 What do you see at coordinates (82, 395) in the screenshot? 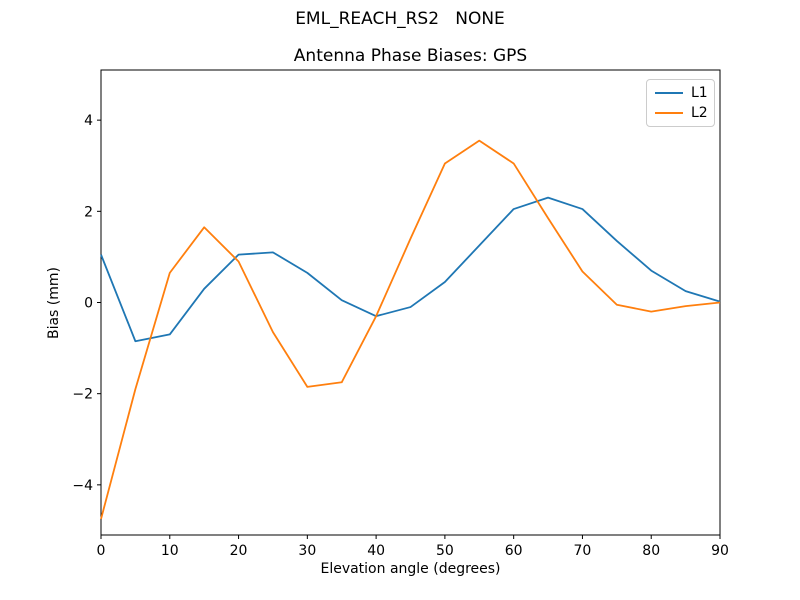
I see `y-tick-label: −2` at bounding box center [82, 395].